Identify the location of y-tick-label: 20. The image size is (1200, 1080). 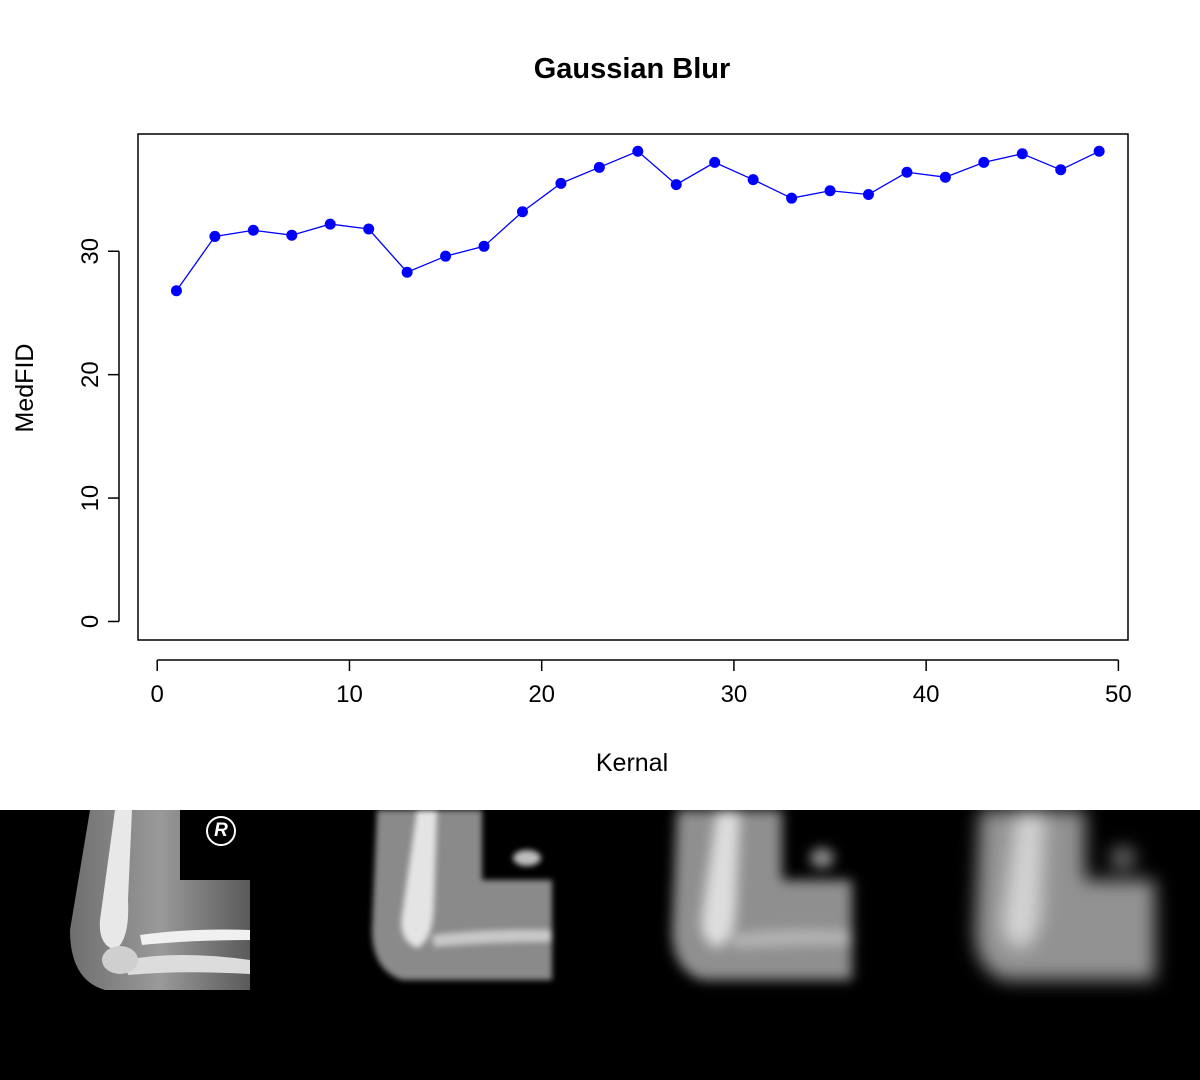
(90, 374).